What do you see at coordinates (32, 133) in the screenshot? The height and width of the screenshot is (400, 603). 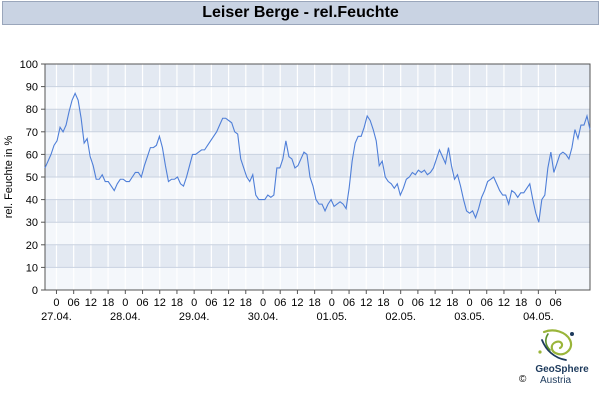 I see `y-tick-label: 70` at bounding box center [32, 133].